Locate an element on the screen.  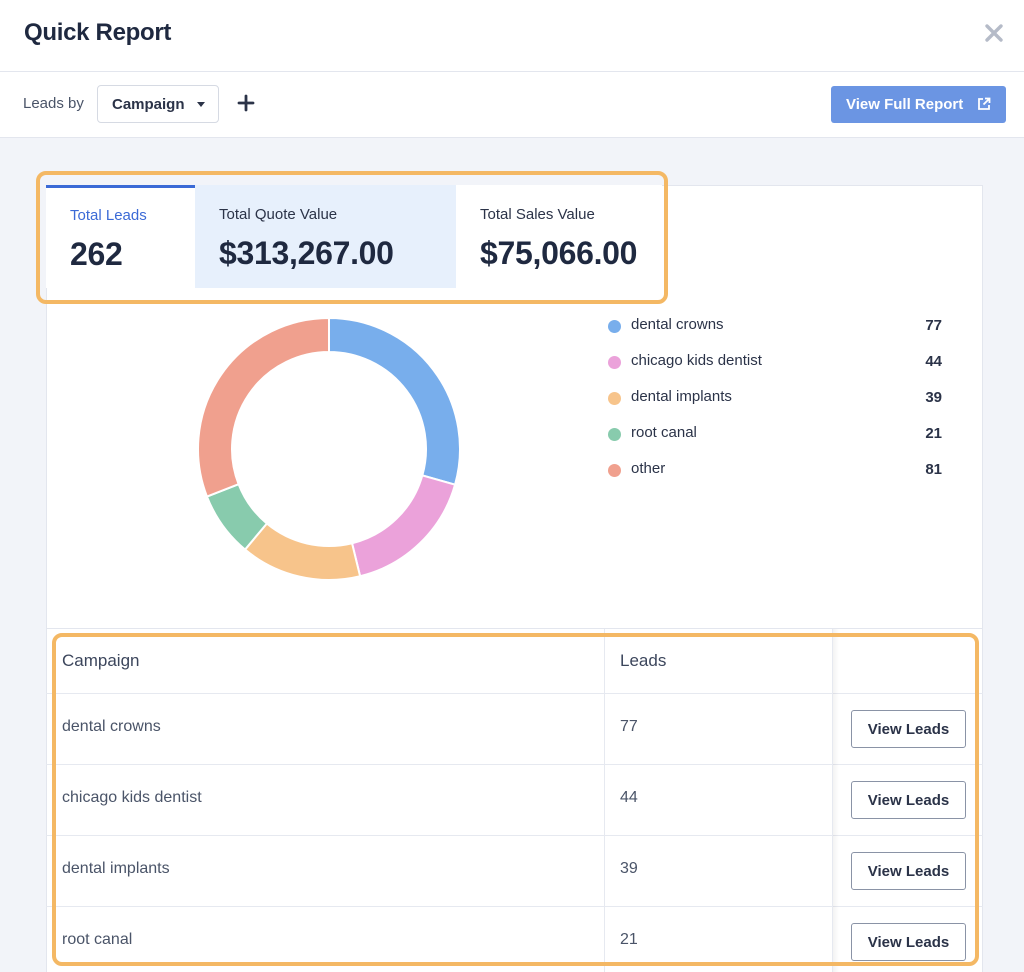
report-toolbar: Leads by Campaign View Full Report is located at coordinates (512, 105).